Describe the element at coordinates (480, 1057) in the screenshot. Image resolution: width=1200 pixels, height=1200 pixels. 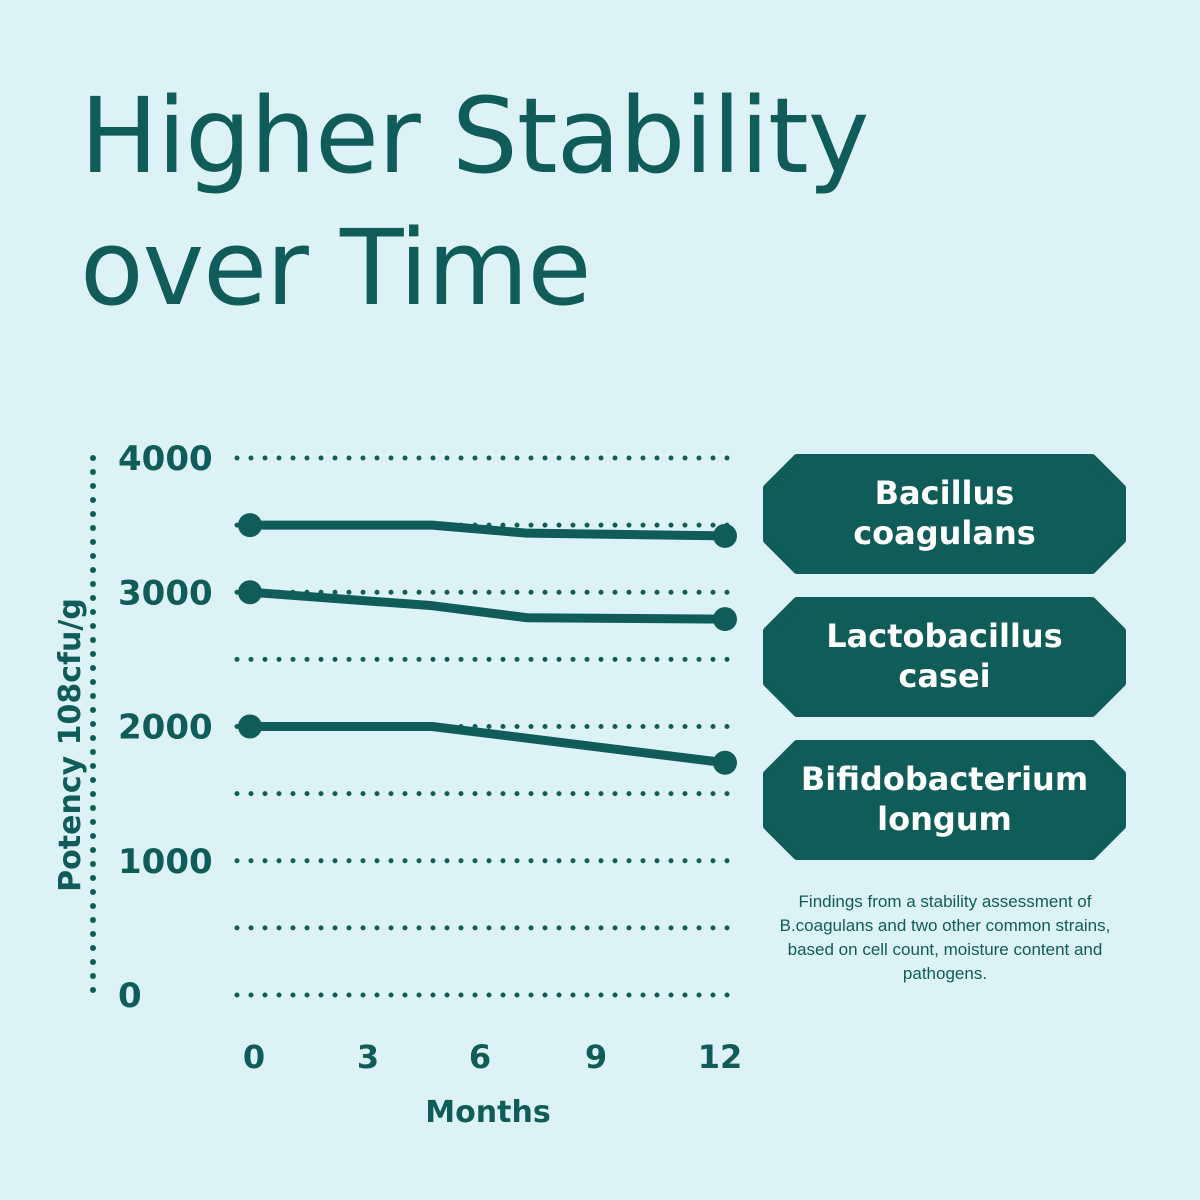
I see `x-tick-label: 6` at that location.